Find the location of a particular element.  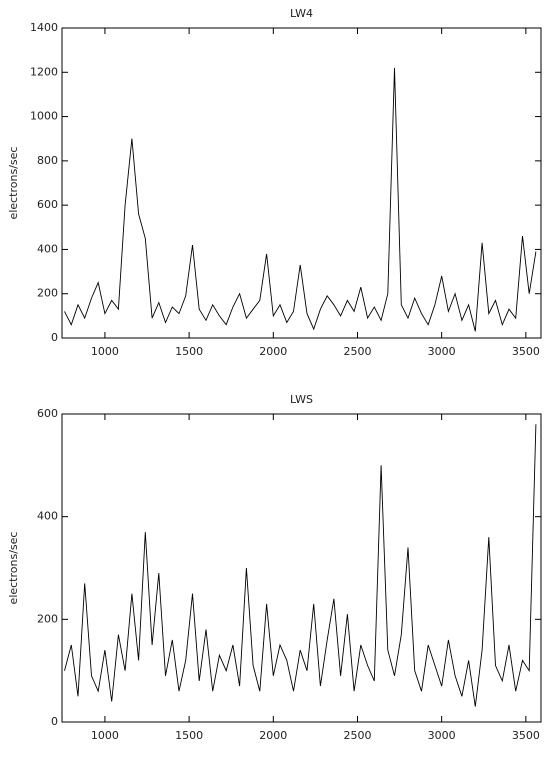

y-tick-label: 800 is located at coordinates (47, 160).